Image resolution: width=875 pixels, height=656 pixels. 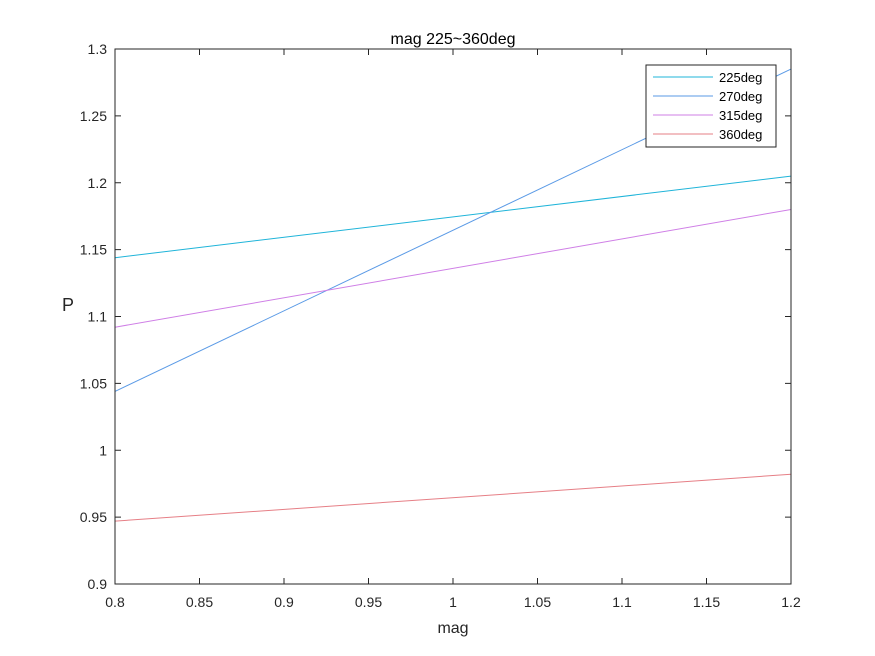 What do you see at coordinates (93, 250) in the screenshot?
I see `y-tick-label: 1.15` at bounding box center [93, 250].